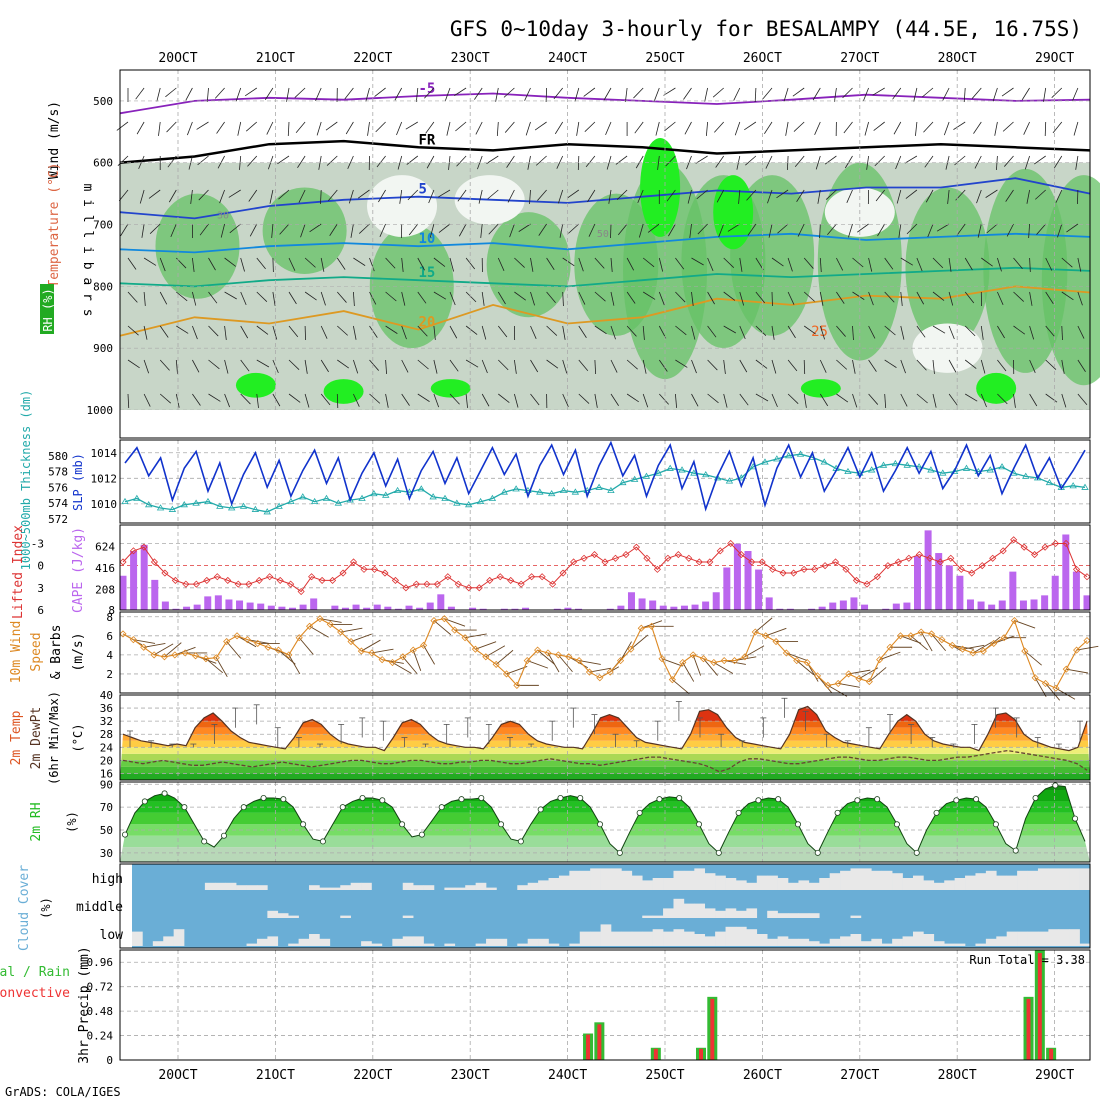 The height and width of the screenshot is (1100, 1100). I want to click on wind-ylabel-line2: Speed, so click(36, 651).